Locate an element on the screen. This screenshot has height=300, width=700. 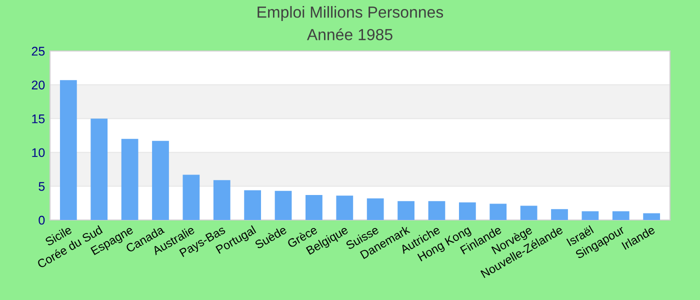
chart-subtitle: Année 1985 is located at coordinates (349, 34).